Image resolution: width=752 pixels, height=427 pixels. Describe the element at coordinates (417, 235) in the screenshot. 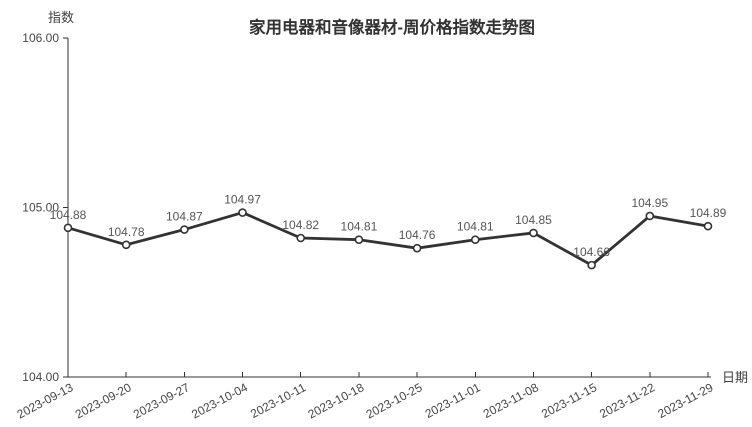

I see `data-point-label: 104.76` at that location.